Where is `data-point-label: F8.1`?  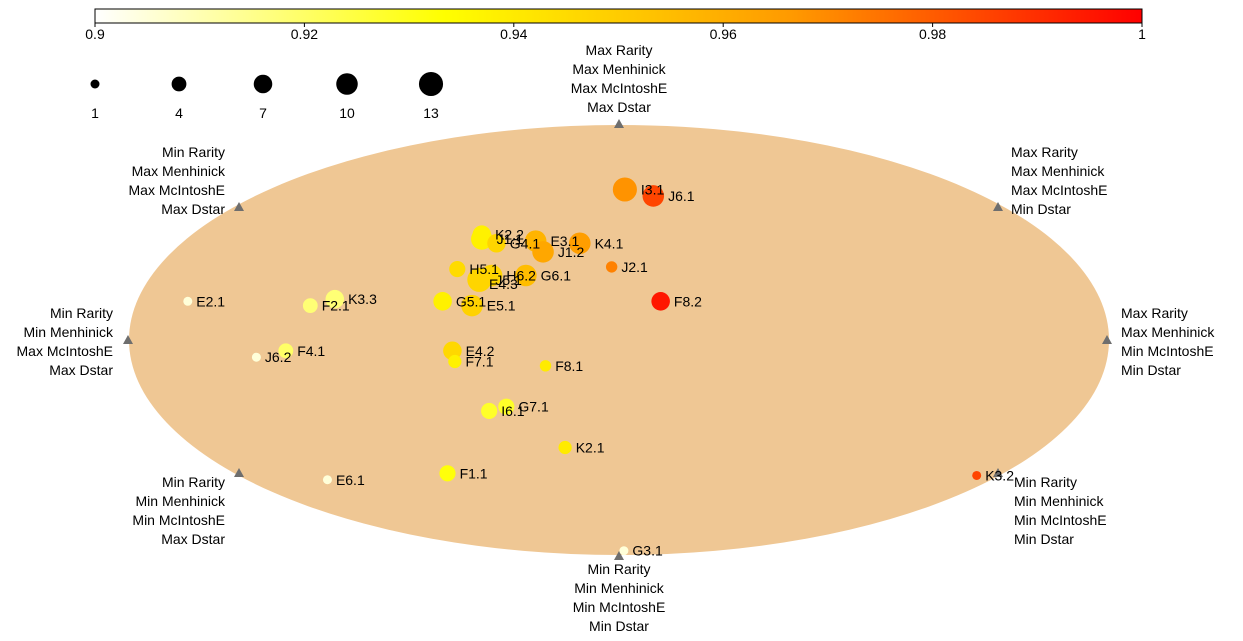 data-point-label: F8.1 is located at coordinates (569, 366).